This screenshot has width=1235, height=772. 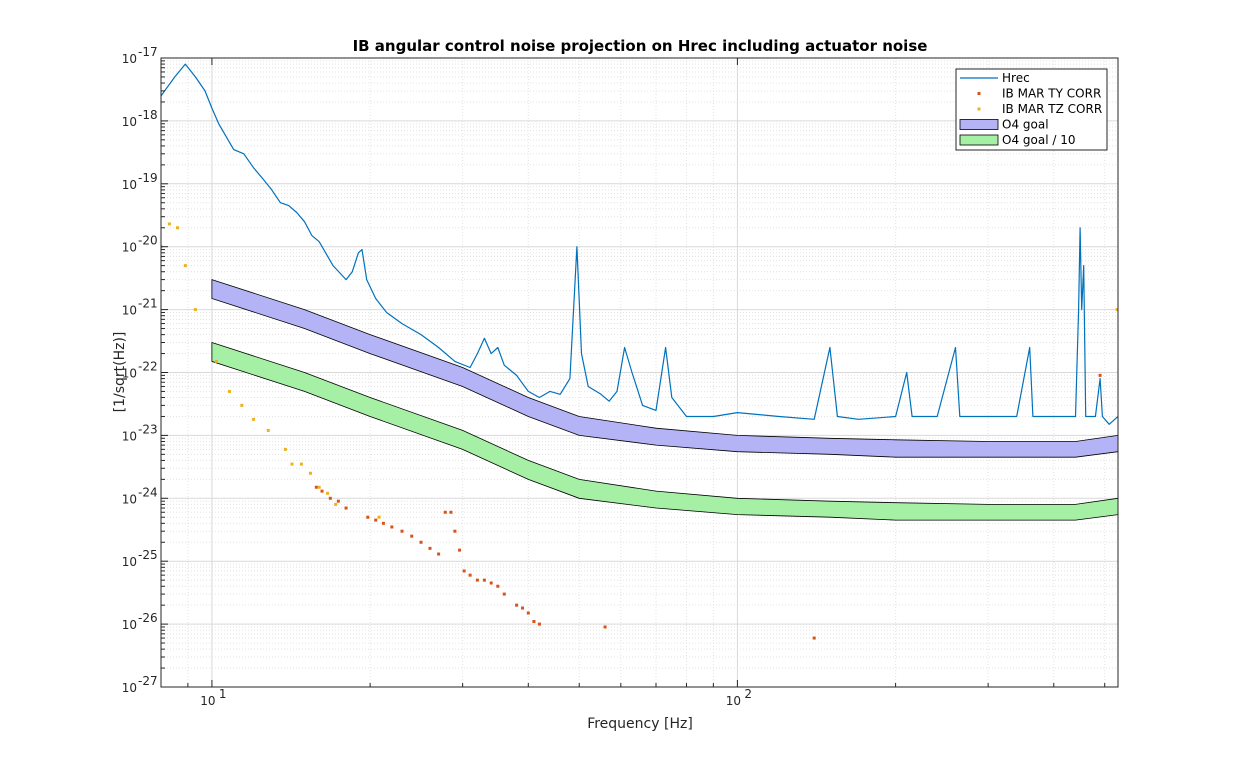 What do you see at coordinates (148, 492) in the screenshot?
I see `y-tick-exponent: -24` at bounding box center [148, 492].